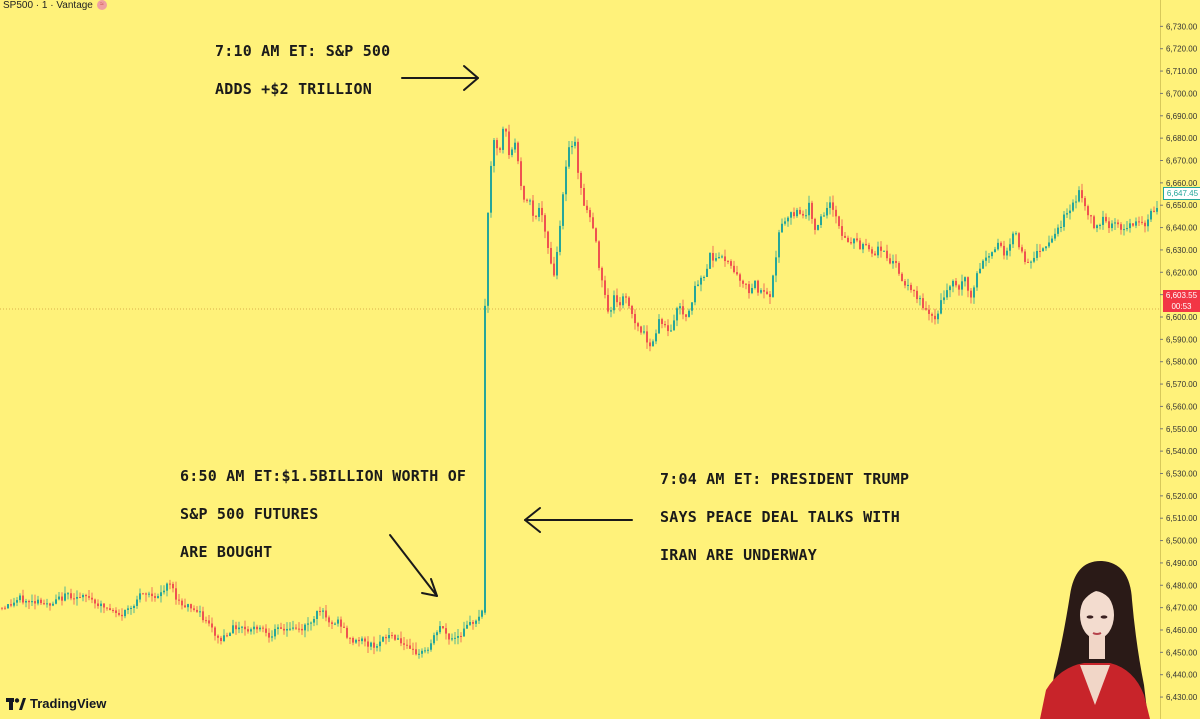 This screenshot has height=719, width=1200. What do you see at coordinates (1182, 451) in the screenshot?
I see `y-tick-label: 6,540.00` at bounding box center [1182, 451].